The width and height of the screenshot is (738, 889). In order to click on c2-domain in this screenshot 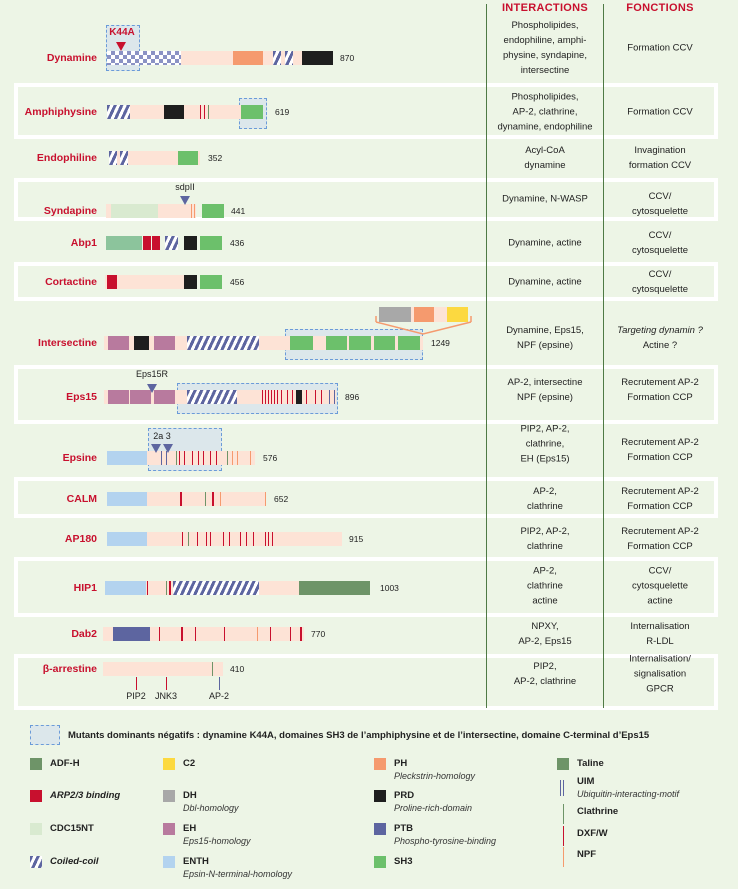, I will do `click(457, 314)`.